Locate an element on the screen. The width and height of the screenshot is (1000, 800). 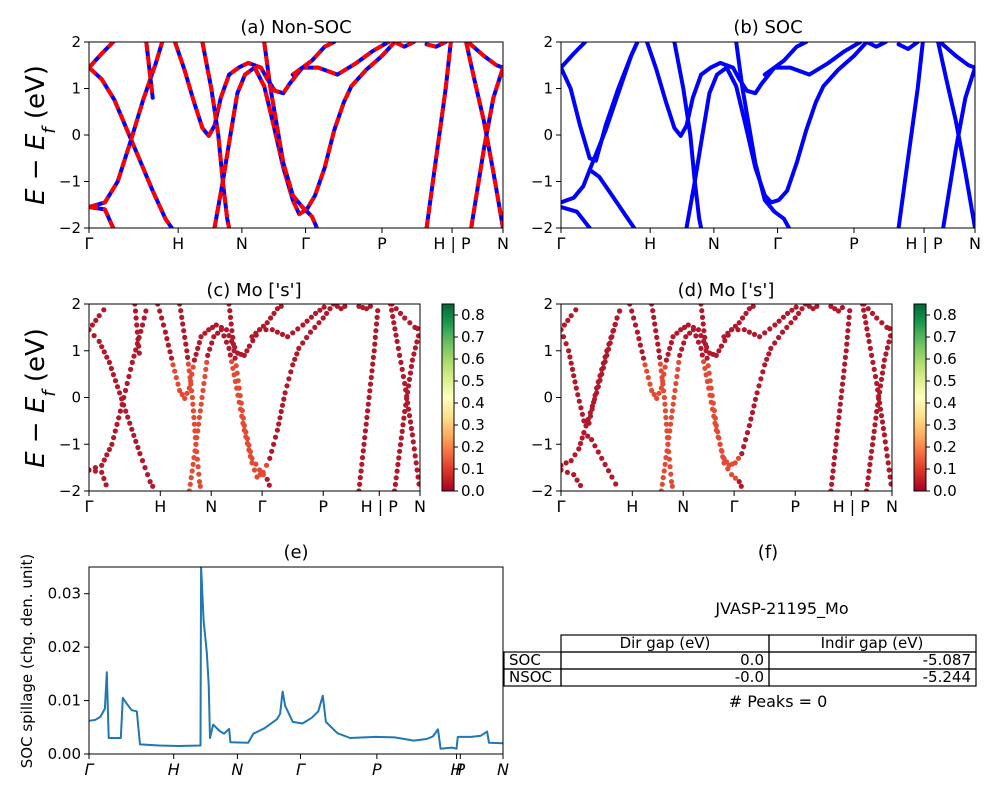
axes-frame is located at coordinates (254, 397).